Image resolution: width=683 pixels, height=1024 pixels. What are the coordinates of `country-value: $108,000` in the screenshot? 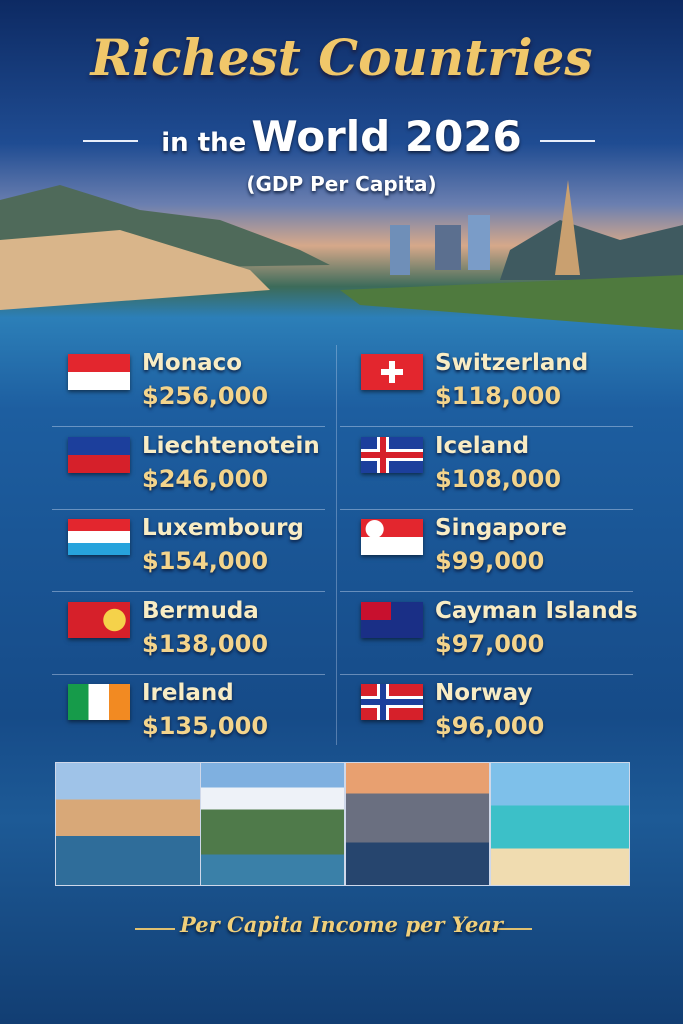 It's located at (498, 478).